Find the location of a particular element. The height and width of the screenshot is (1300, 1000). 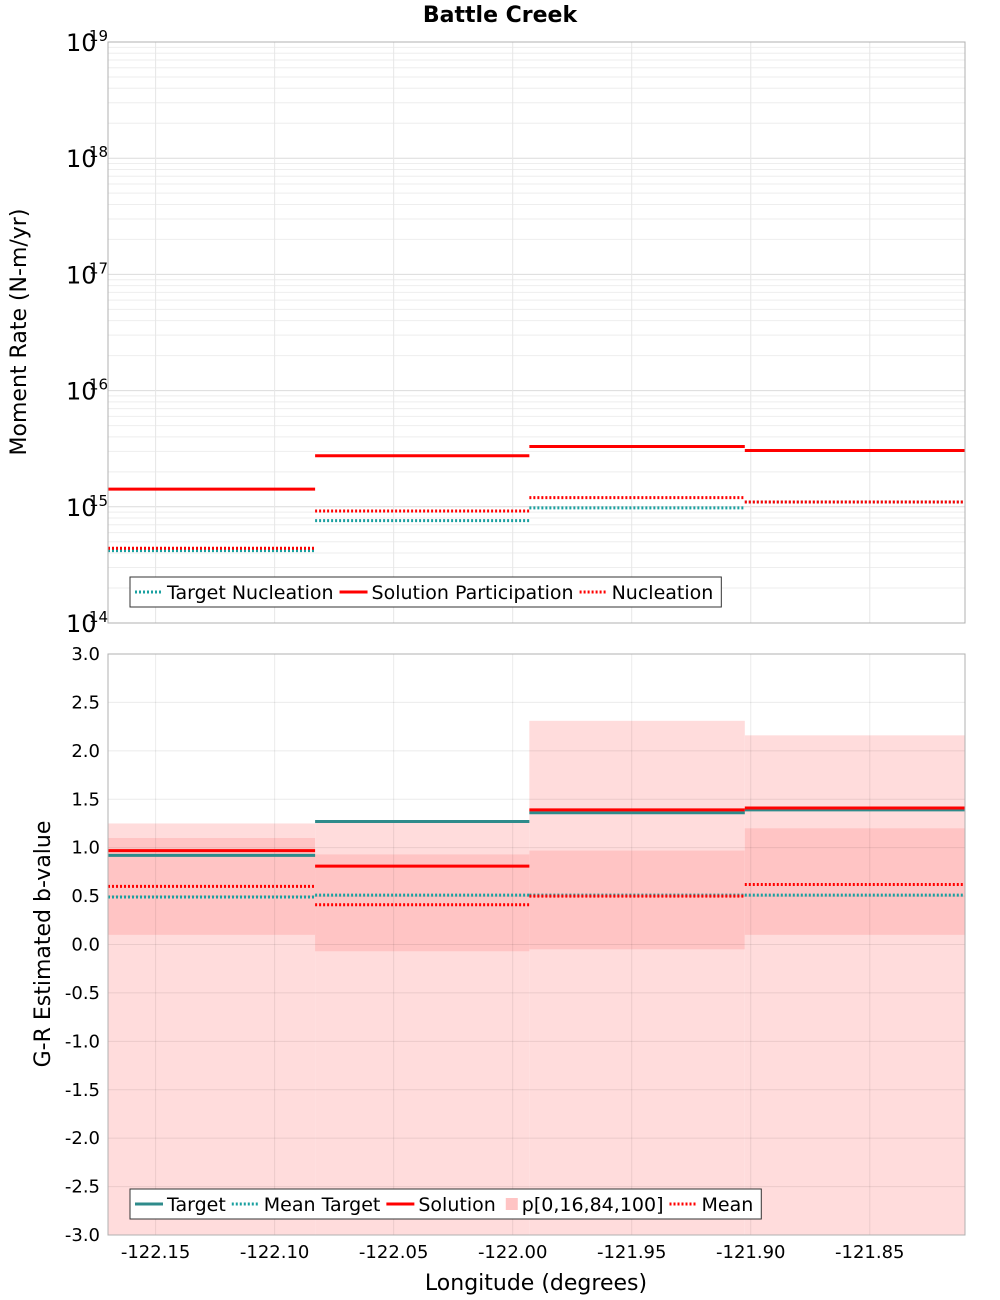

legend-item: Mean is located at coordinates (711, 1205).